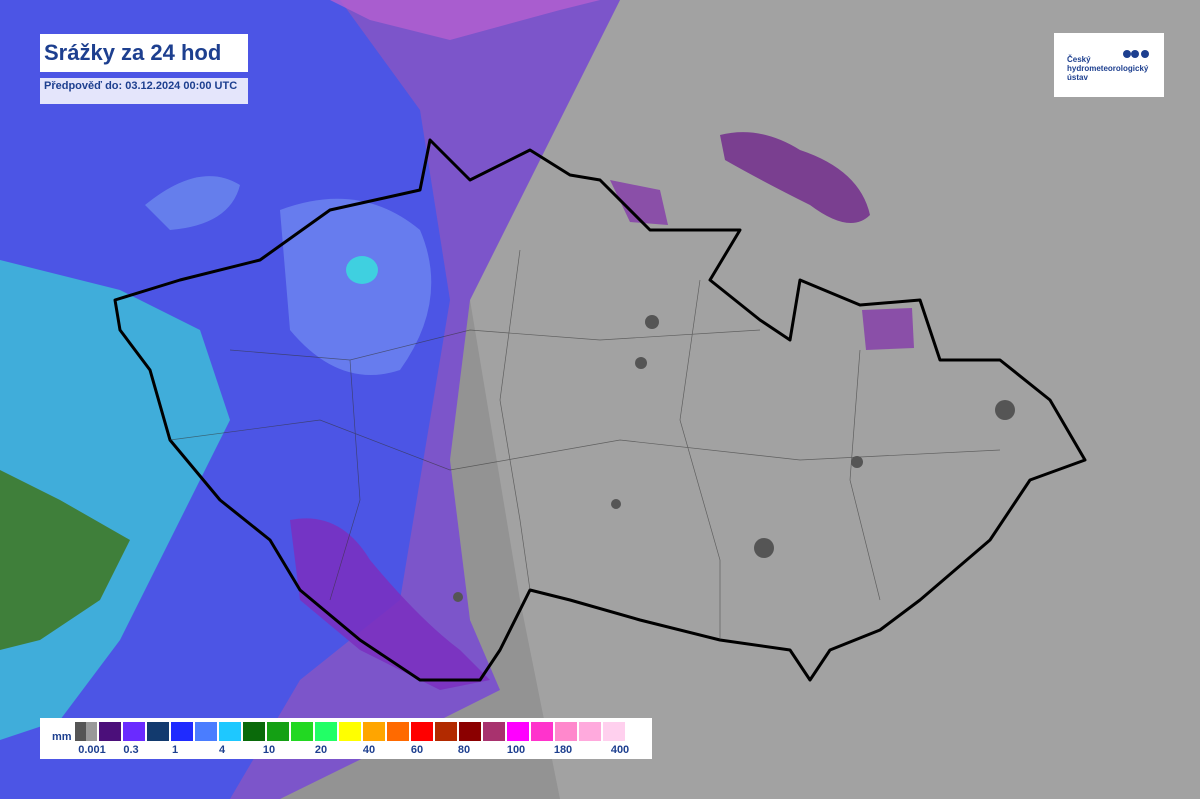 This screenshot has height=799, width=1200. I want to click on legend-label: 80, so click(464, 750).